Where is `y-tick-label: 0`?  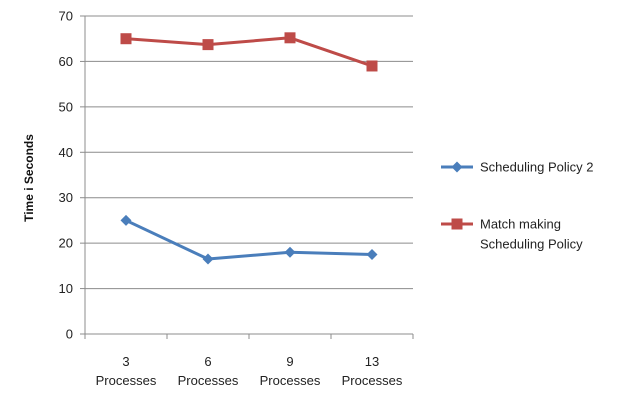 y-tick-label: 0 is located at coordinates (69, 334).